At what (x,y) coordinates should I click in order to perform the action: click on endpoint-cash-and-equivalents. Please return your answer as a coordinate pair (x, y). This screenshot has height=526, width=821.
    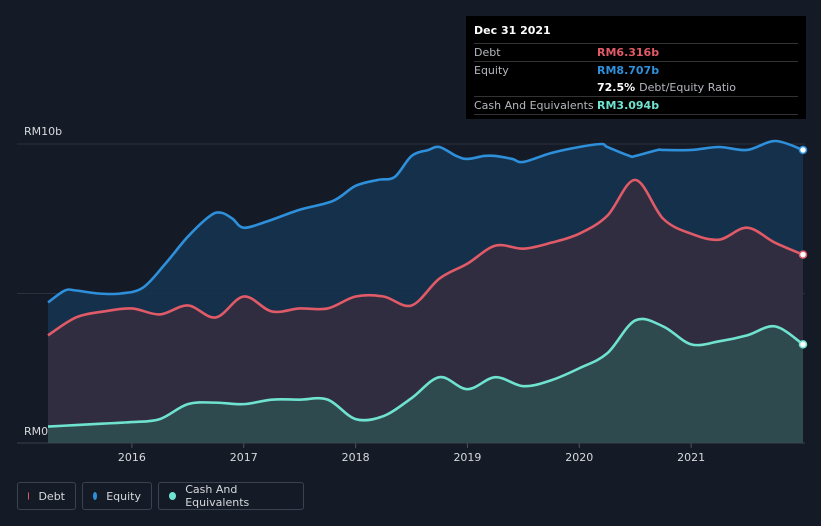
    Looking at the image, I should click on (803, 344).